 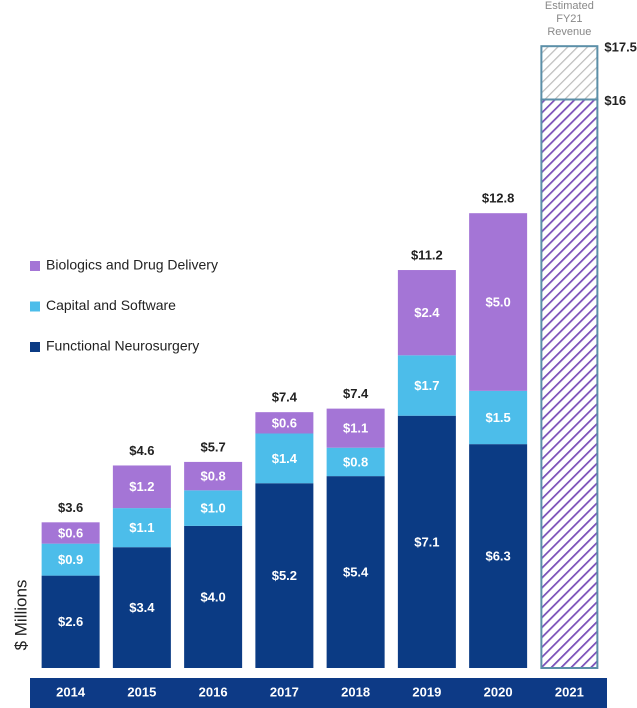 What do you see at coordinates (569, 6) in the screenshot?
I see `estimate-label: Estimated` at bounding box center [569, 6].